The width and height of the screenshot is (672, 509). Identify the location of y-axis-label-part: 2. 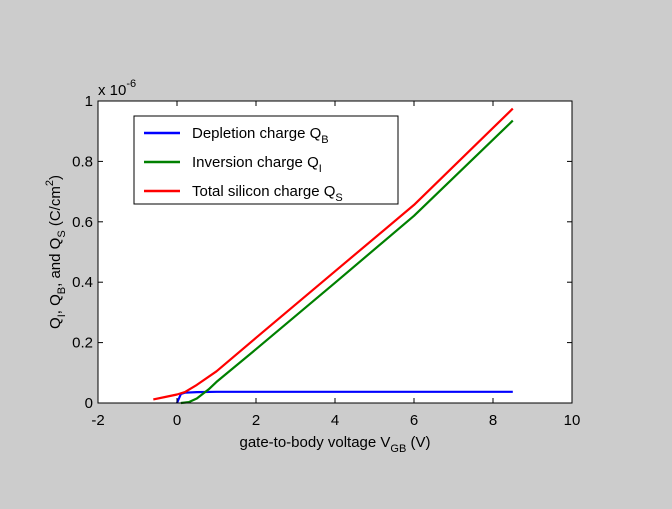
(50, 183).